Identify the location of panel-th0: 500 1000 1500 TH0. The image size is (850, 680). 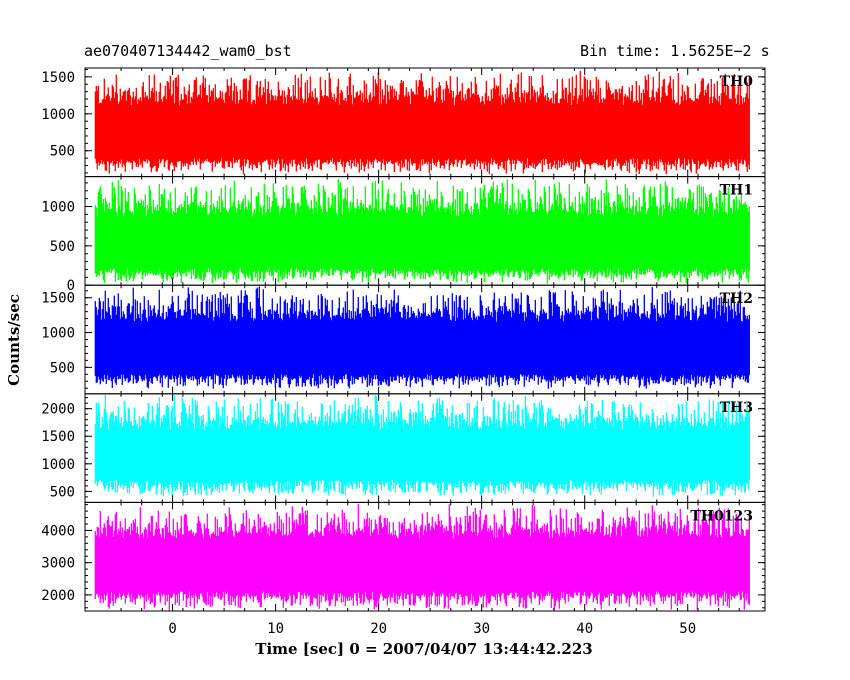
(403, 122).